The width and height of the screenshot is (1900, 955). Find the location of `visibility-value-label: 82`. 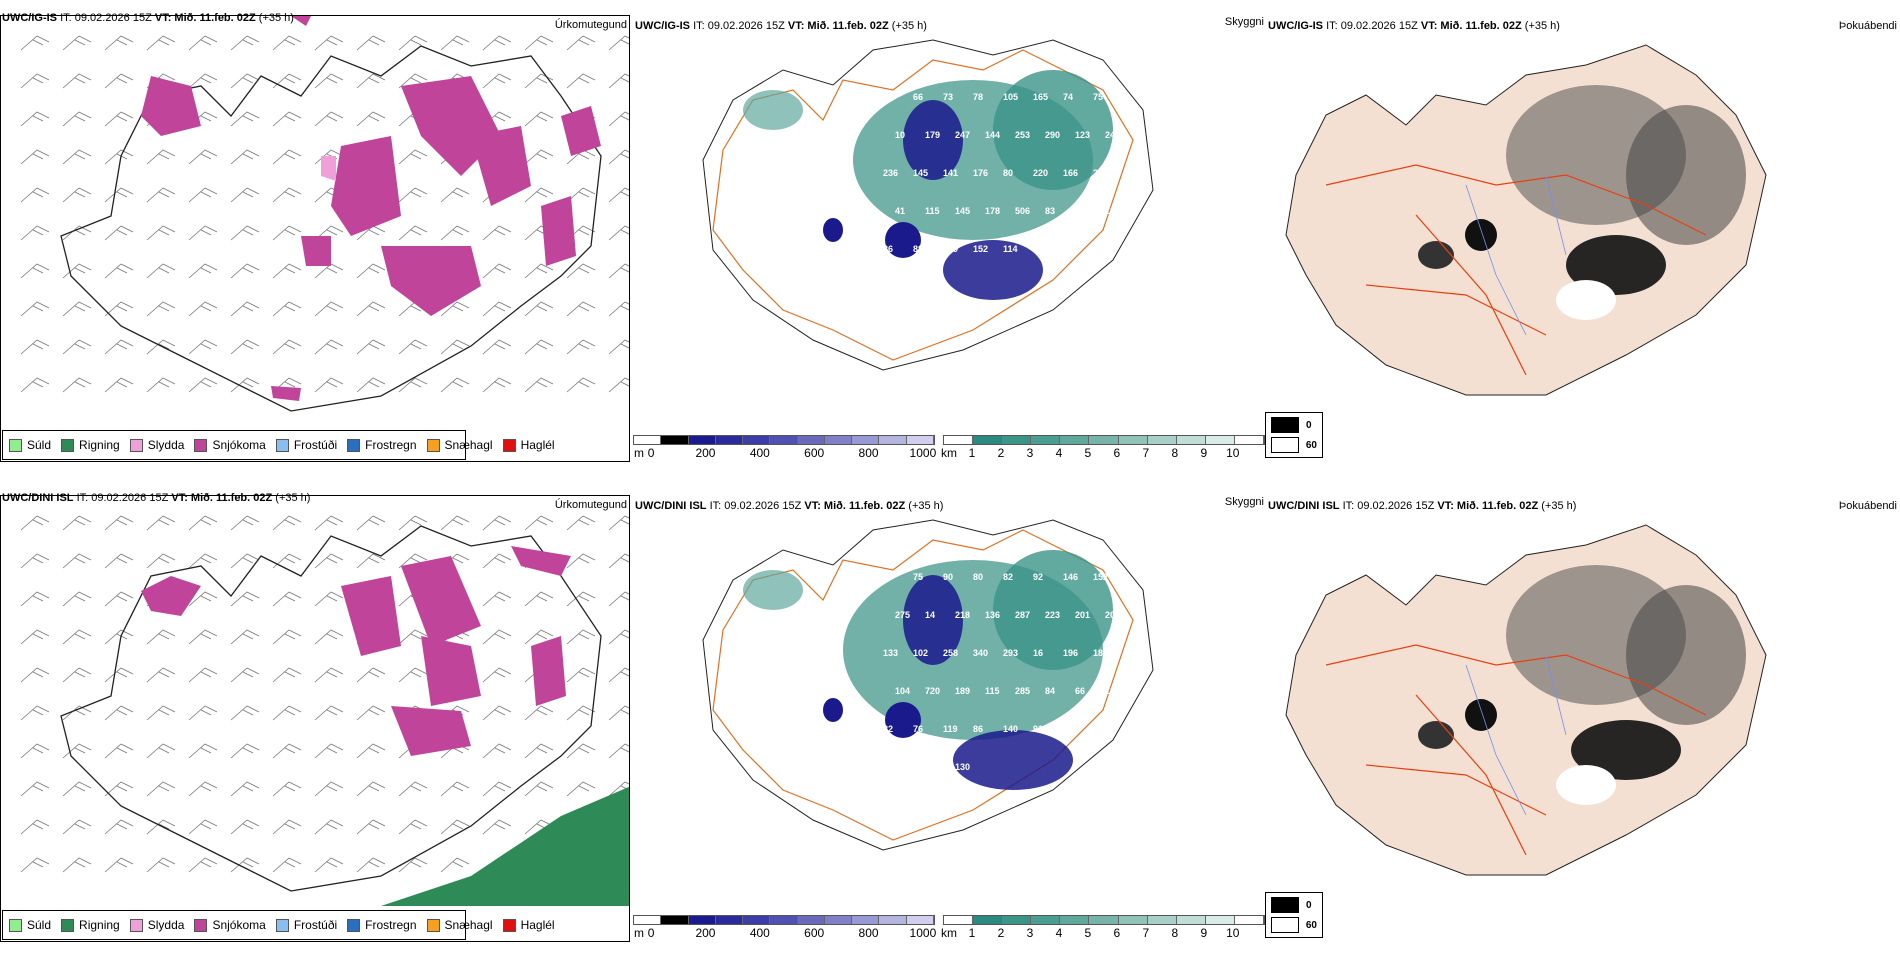

visibility-value-label: 82 is located at coordinates (888, 729).